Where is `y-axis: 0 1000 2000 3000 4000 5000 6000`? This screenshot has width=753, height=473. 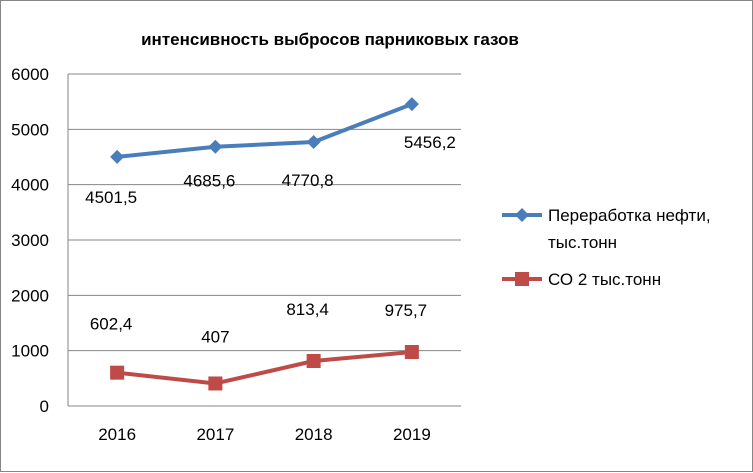 y-axis: 0 1000 2000 3000 4000 5000 6000 is located at coordinates (40, 240).